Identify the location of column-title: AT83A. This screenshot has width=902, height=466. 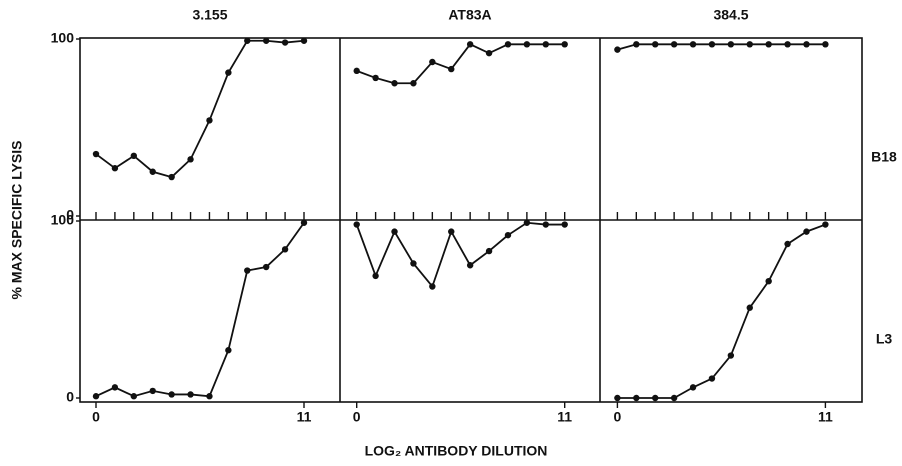
(469, 15).